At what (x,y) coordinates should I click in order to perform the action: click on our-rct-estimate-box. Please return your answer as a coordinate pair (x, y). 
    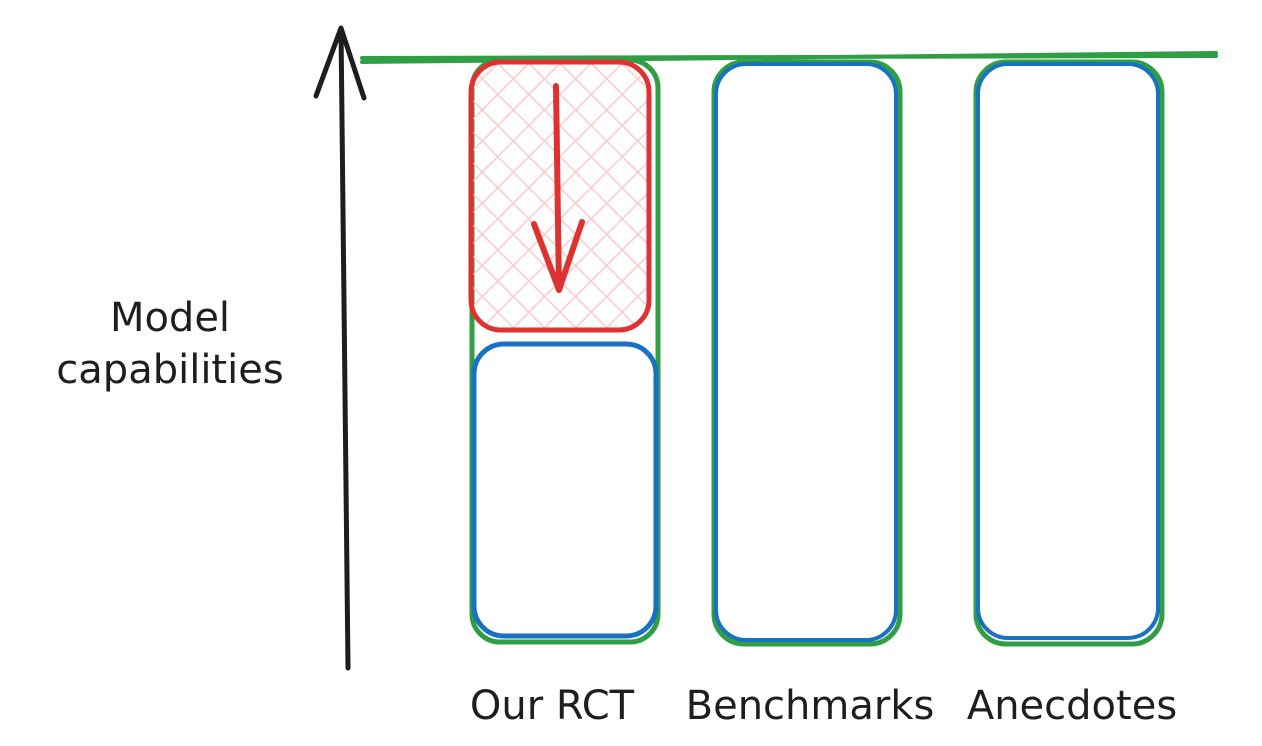
    Looking at the image, I should click on (565, 490).